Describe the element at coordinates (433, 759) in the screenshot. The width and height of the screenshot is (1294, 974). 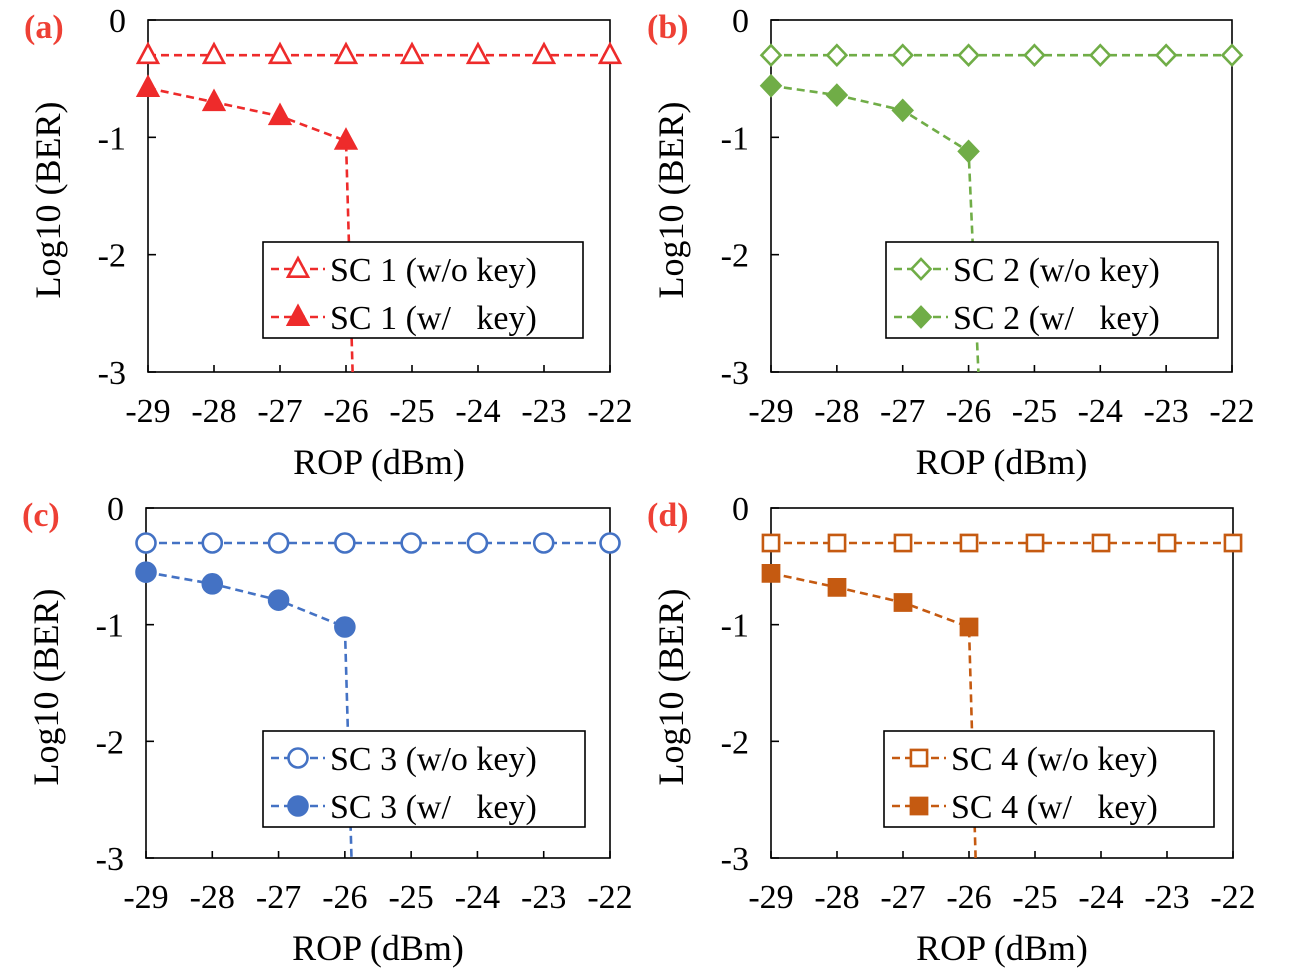
I see `legend-label: SC 3 (w/o key)` at that location.